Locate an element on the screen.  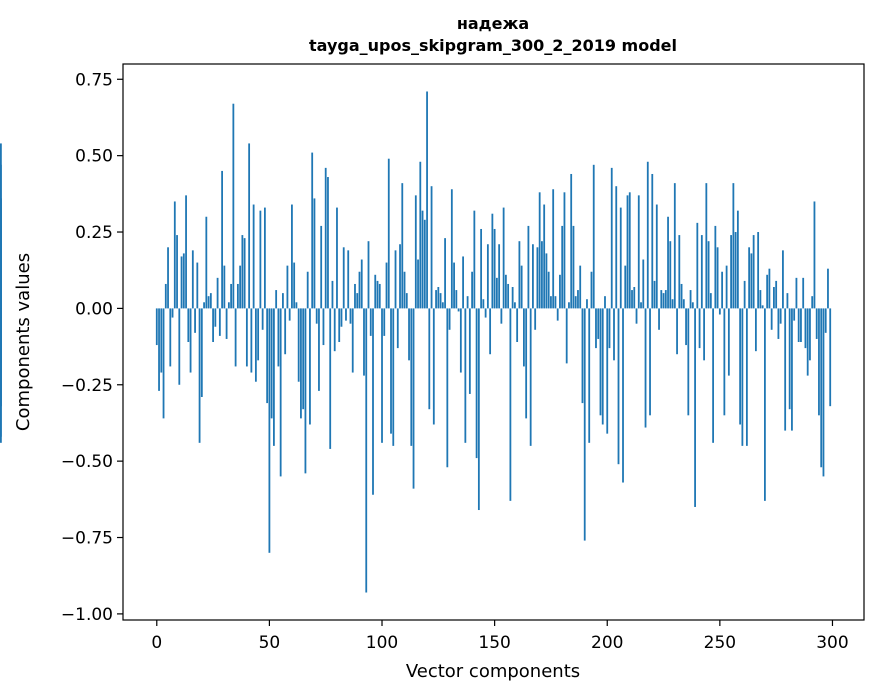
chart-title: надежа is located at coordinates (493, 23).